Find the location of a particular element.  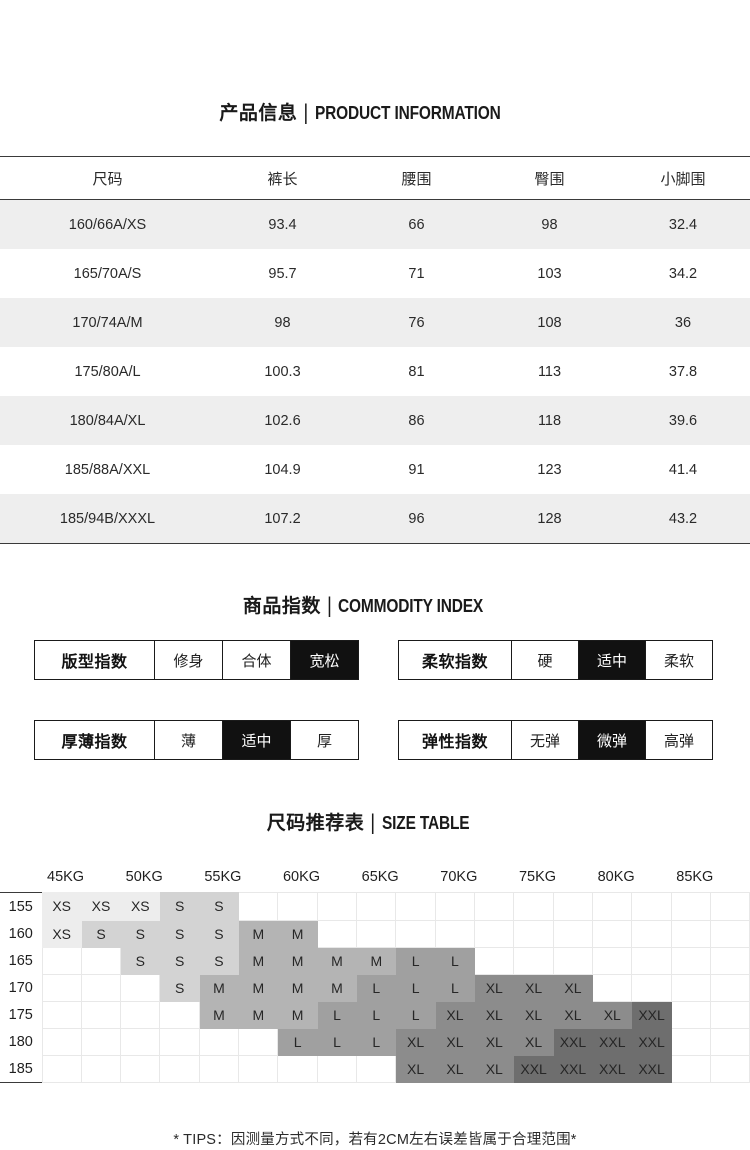

index-option-selected: 微弹 is located at coordinates (612, 740).